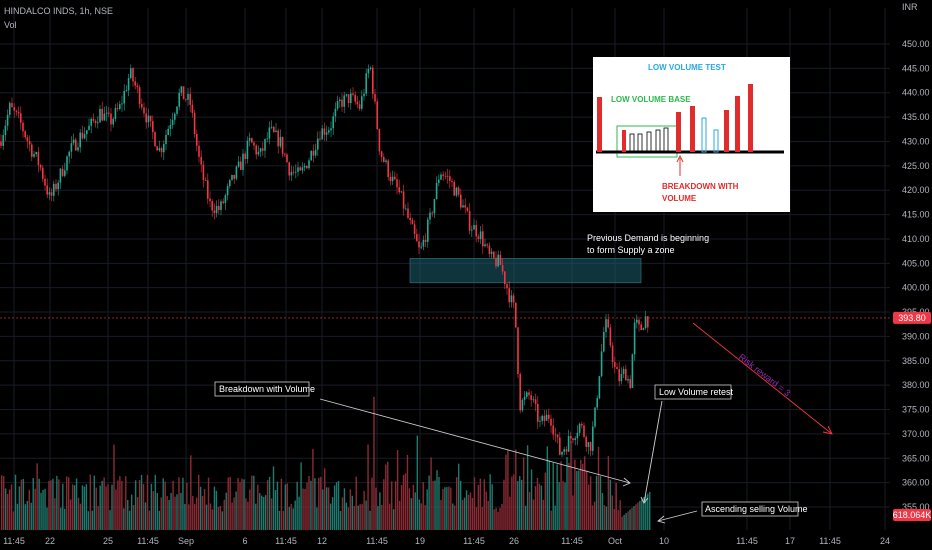 This screenshot has height=550, width=932. Describe the element at coordinates (626, 482) in the screenshot. I see `breakdown-arrowhead` at that location.